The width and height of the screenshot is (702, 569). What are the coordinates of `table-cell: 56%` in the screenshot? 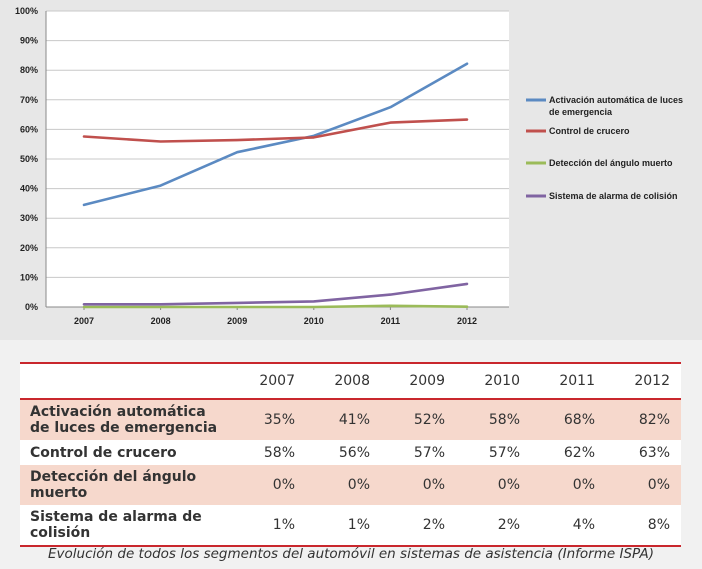 It's located at (343, 452).